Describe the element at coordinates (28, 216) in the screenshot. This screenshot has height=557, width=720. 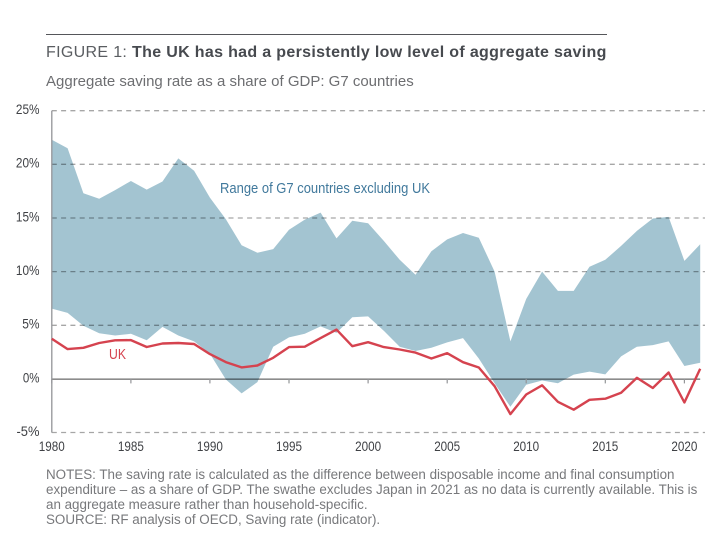
I see `svg-text: 15%` at that location.